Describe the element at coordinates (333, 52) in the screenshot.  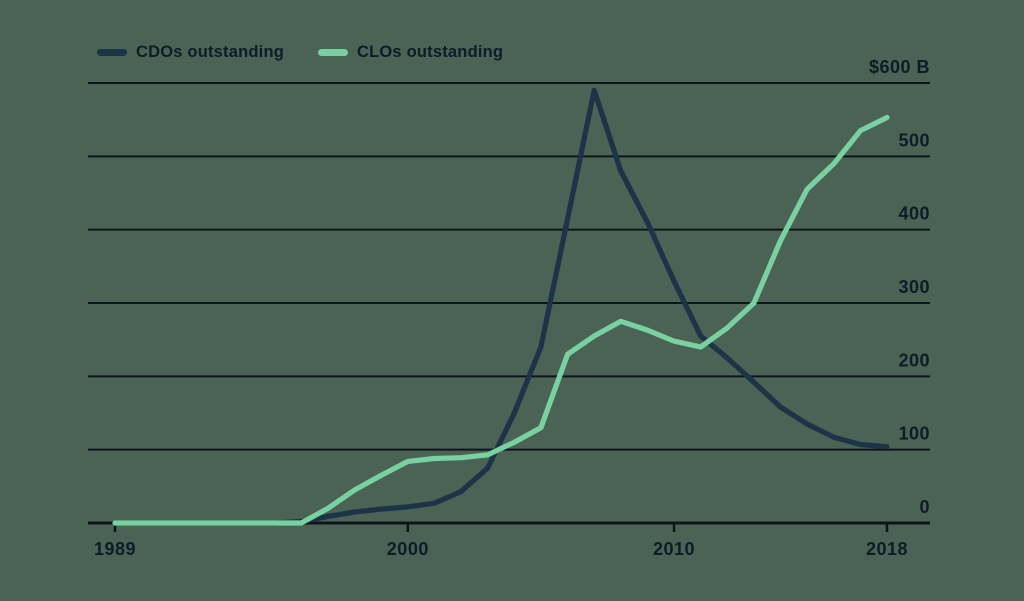
I see `clos-line-swatch` at that location.